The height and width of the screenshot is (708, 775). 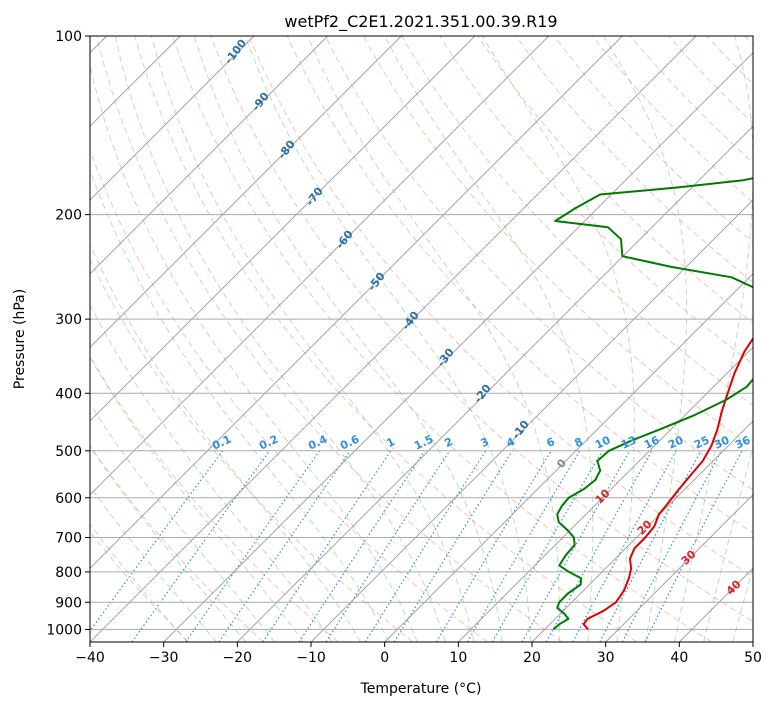 I want to click on y-tick-label: 600, so click(x=68, y=499).